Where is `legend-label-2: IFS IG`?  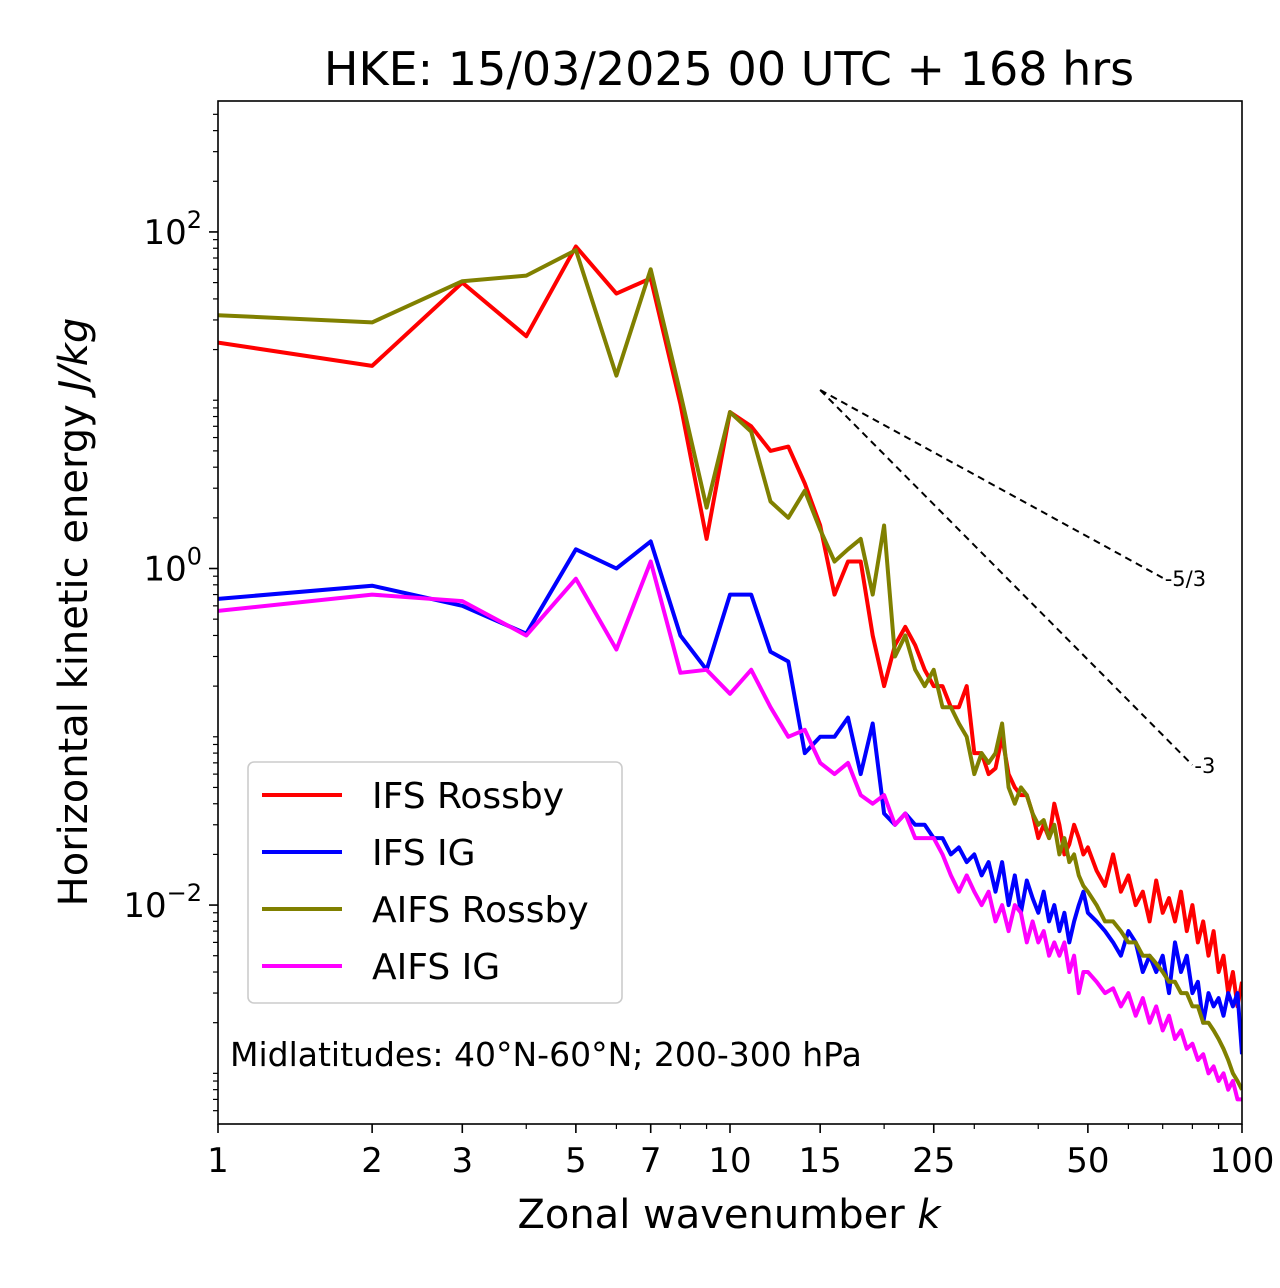 legend-label-2: IFS IG is located at coordinates (424, 853).